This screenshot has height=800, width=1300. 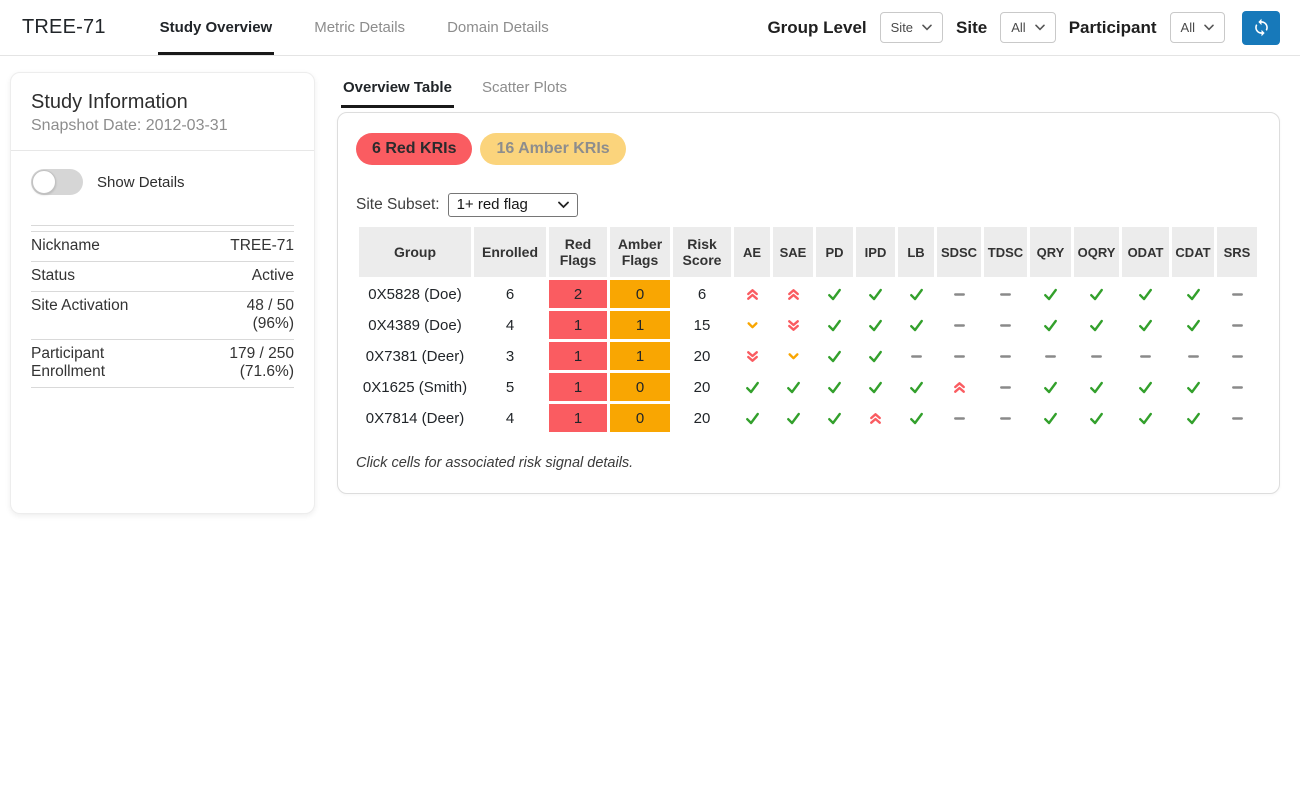 What do you see at coordinates (640, 356) in the screenshot?
I see `amber-flags-cell: 1` at bounding box center [640, 356].